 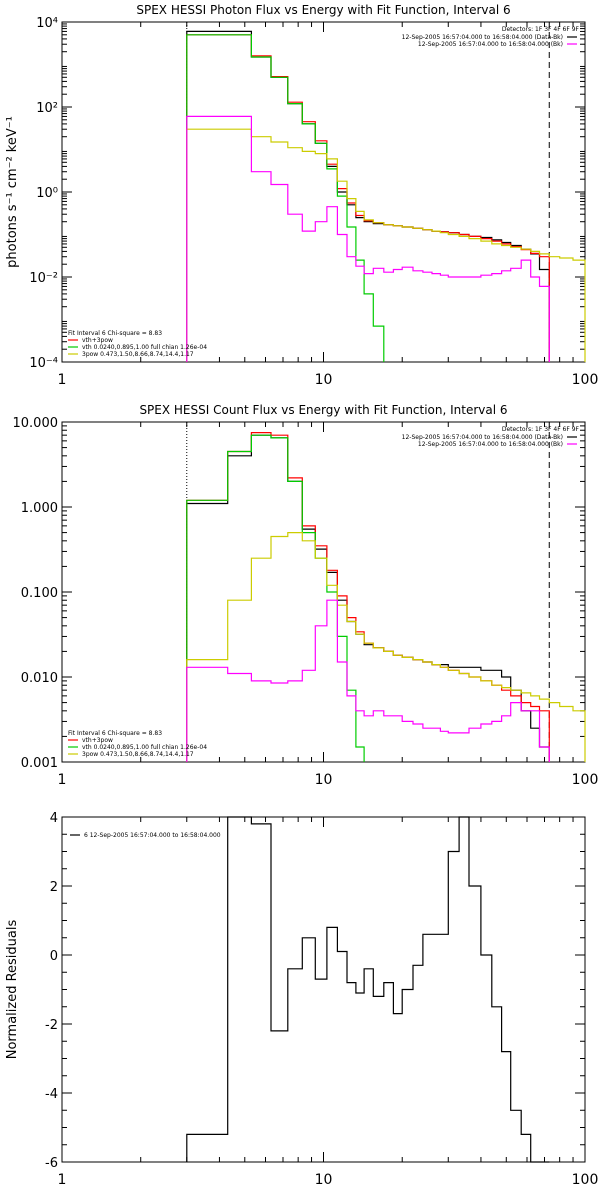 What do you see at coordinates (54, 887) in the screenshot?
I see `plot-2-ytick-label: 2` at bounding box center [54, 887].